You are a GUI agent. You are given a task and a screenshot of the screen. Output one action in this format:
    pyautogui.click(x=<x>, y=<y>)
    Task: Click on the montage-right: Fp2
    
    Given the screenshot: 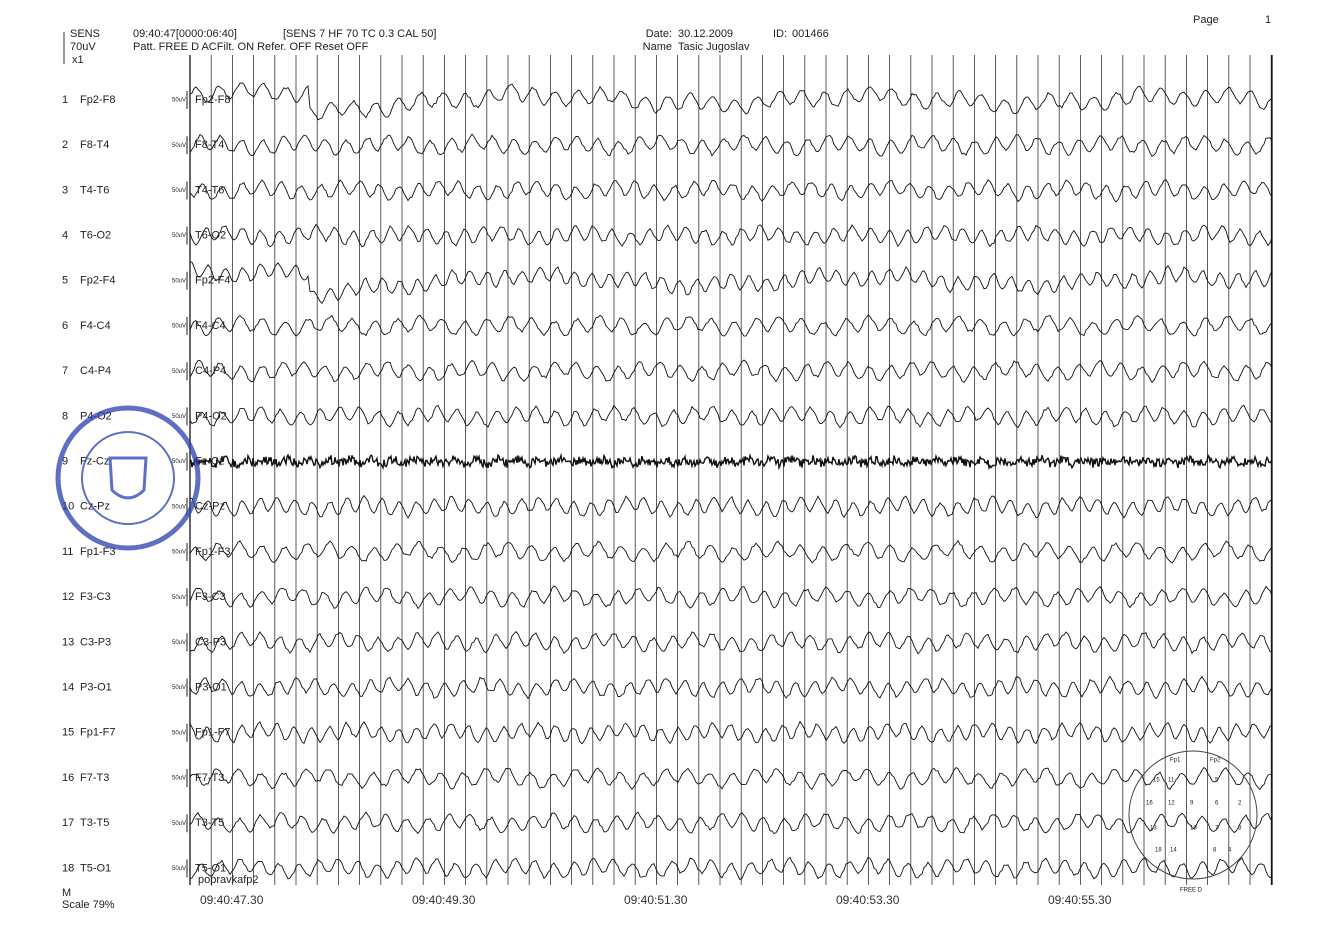 What is the action you would take?
    pyautogui.click(x=1215, y=761)
    